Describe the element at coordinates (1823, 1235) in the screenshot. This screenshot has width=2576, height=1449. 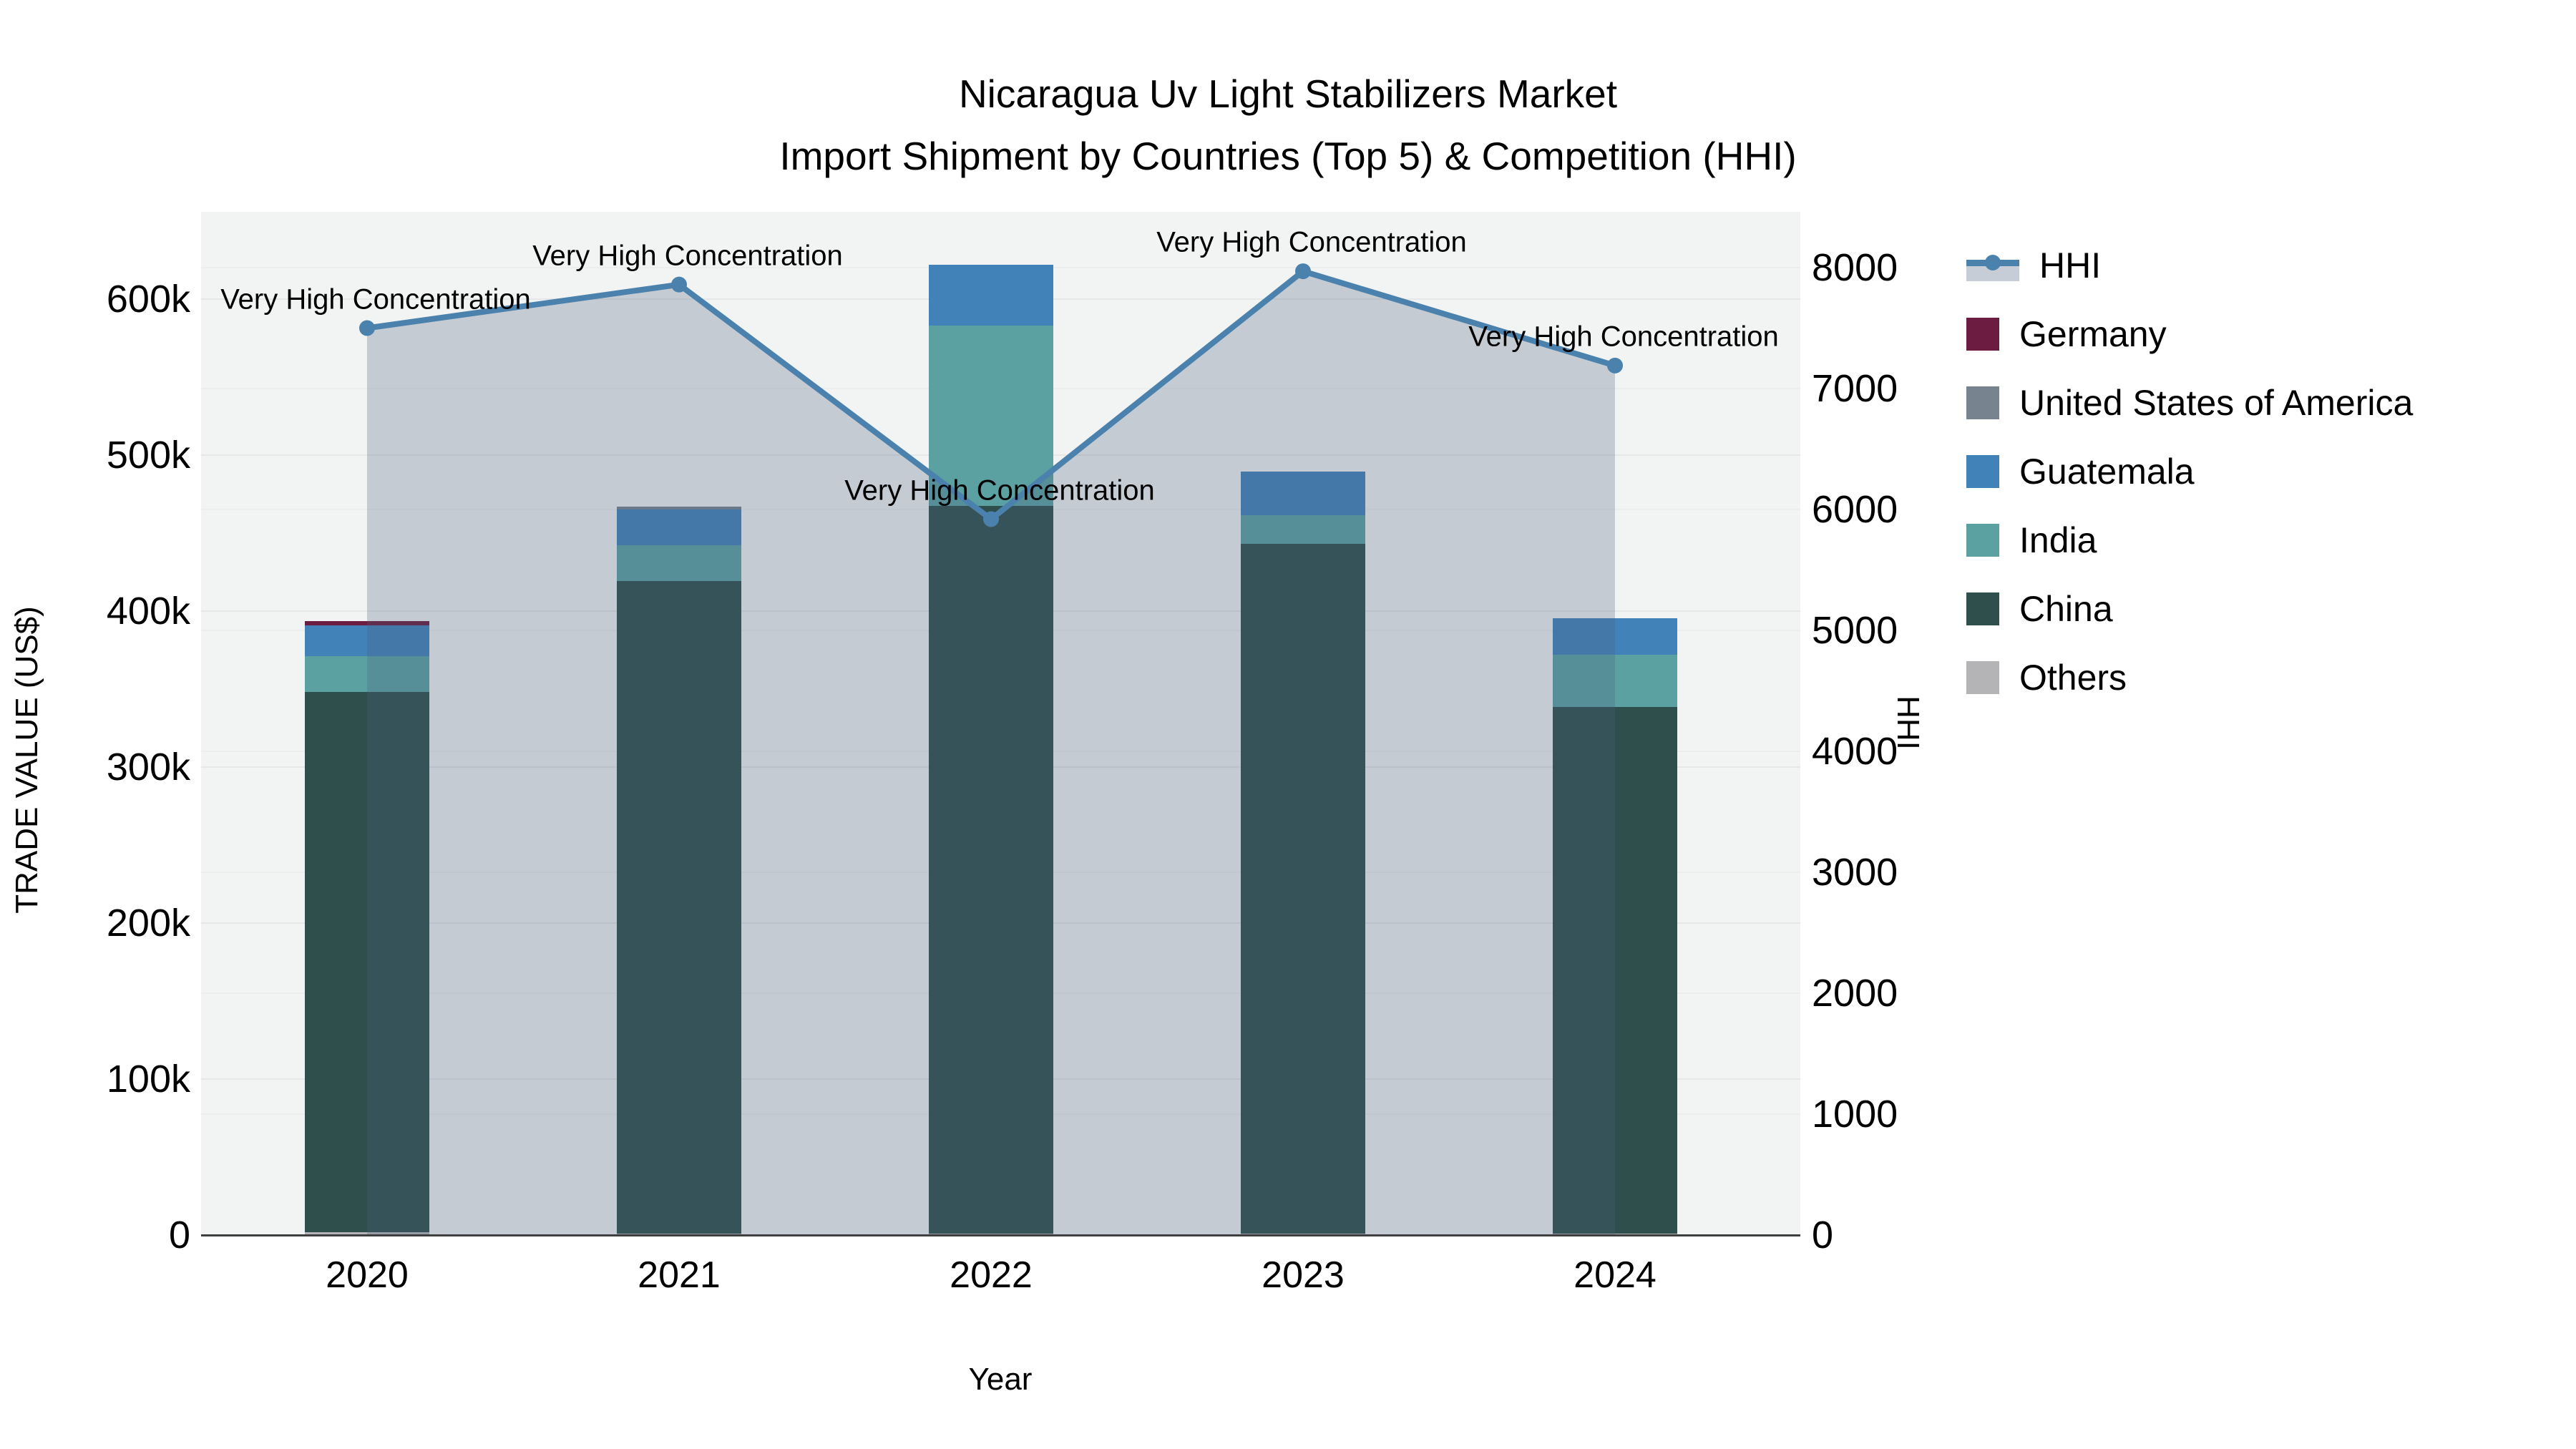
I see `y-right-tick-0: 0` at that location.